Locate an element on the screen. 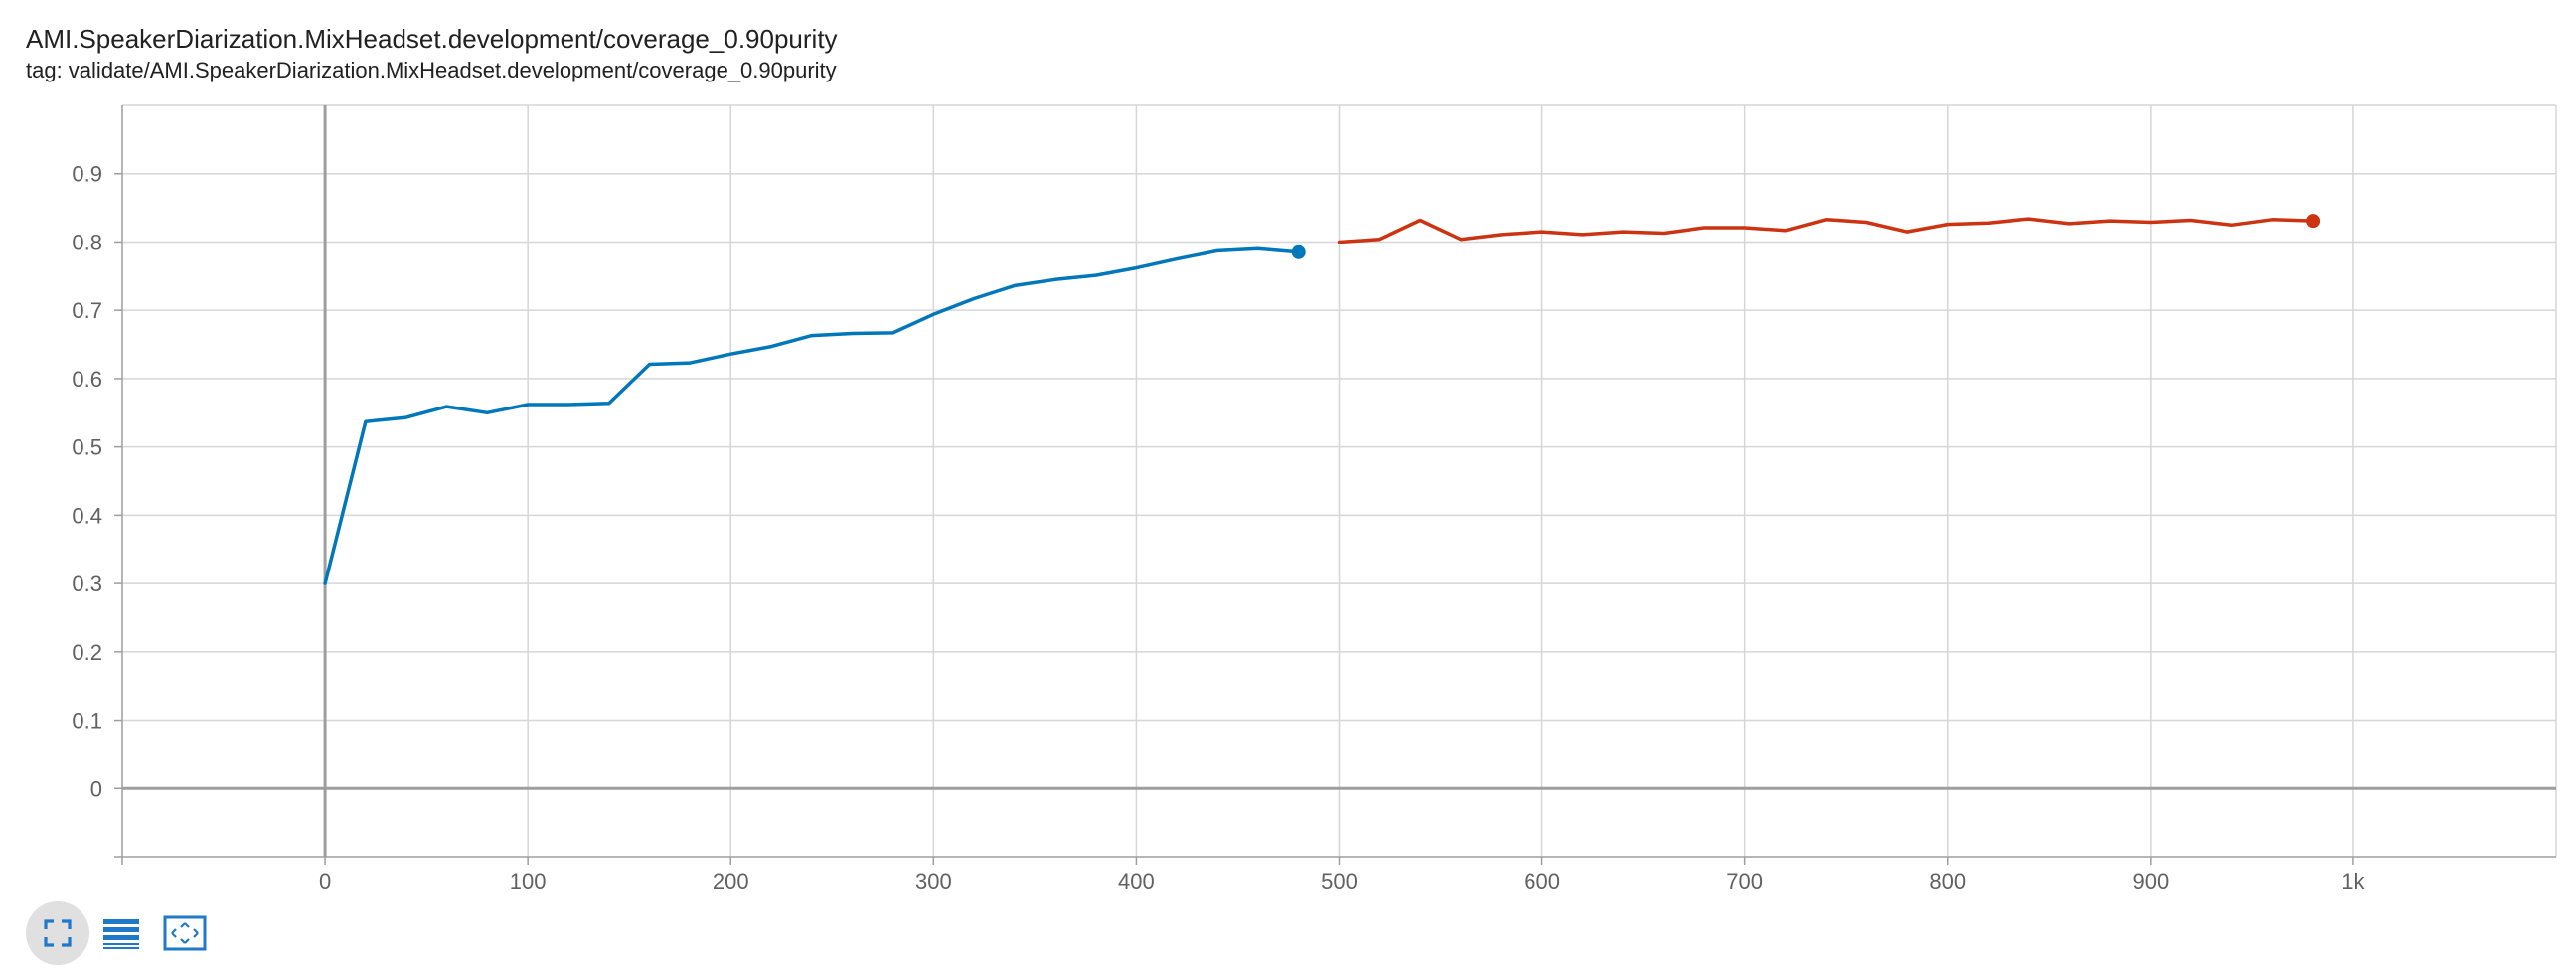 The width and height of the screenshot is (2576, 978). fit-to-screen-button is located at coordinates (57, 933).